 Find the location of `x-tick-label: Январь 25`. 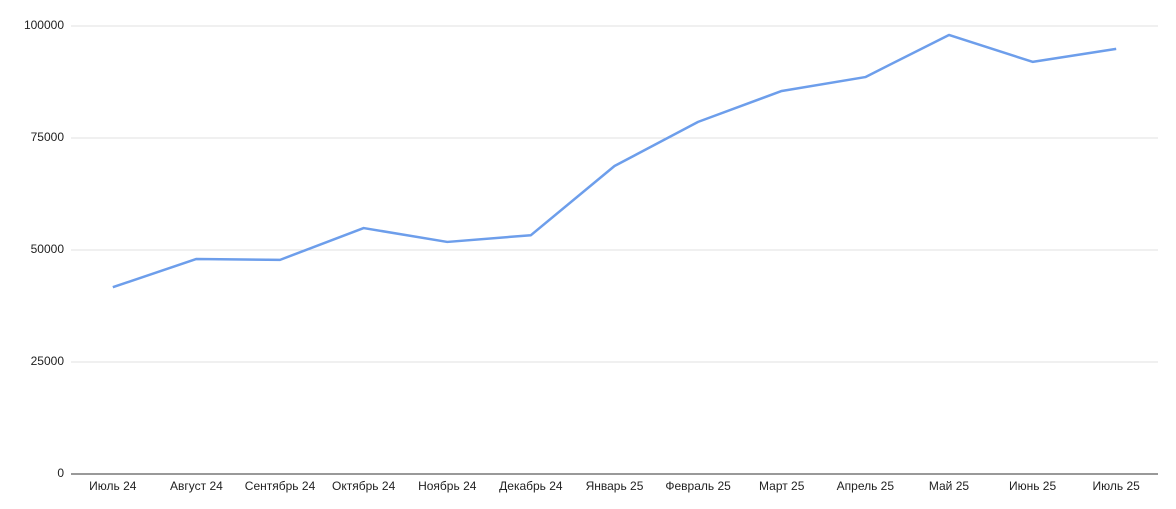

x-tick-label: Январь 25 is located at coordinates (615, 486).